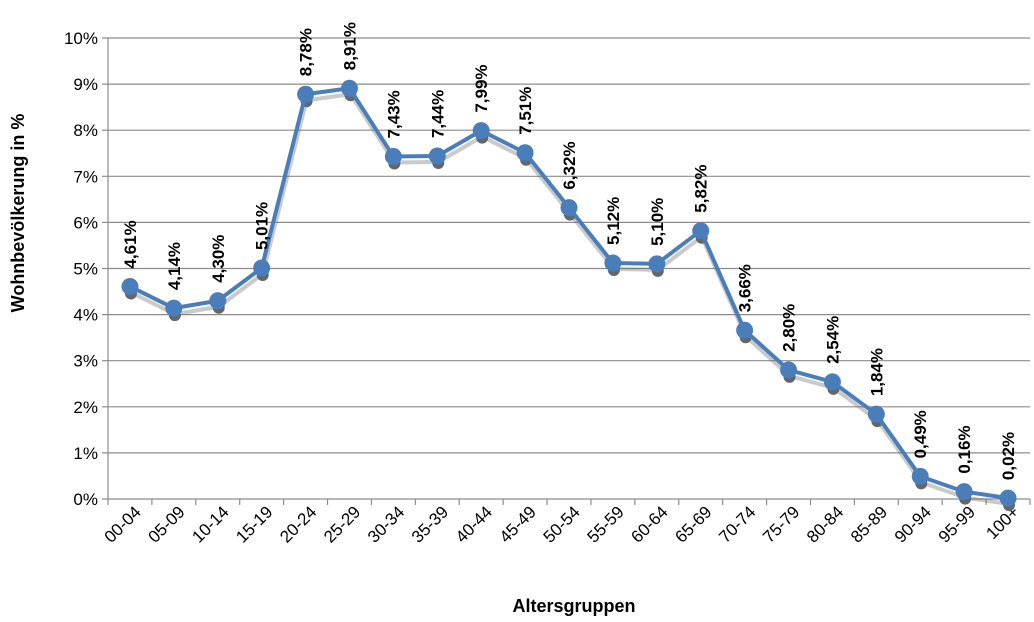  What do you see at coordinates (474, 524) in the screenshot?
I see `x-tick-label: 40-44` at bounding box center [474, 524].